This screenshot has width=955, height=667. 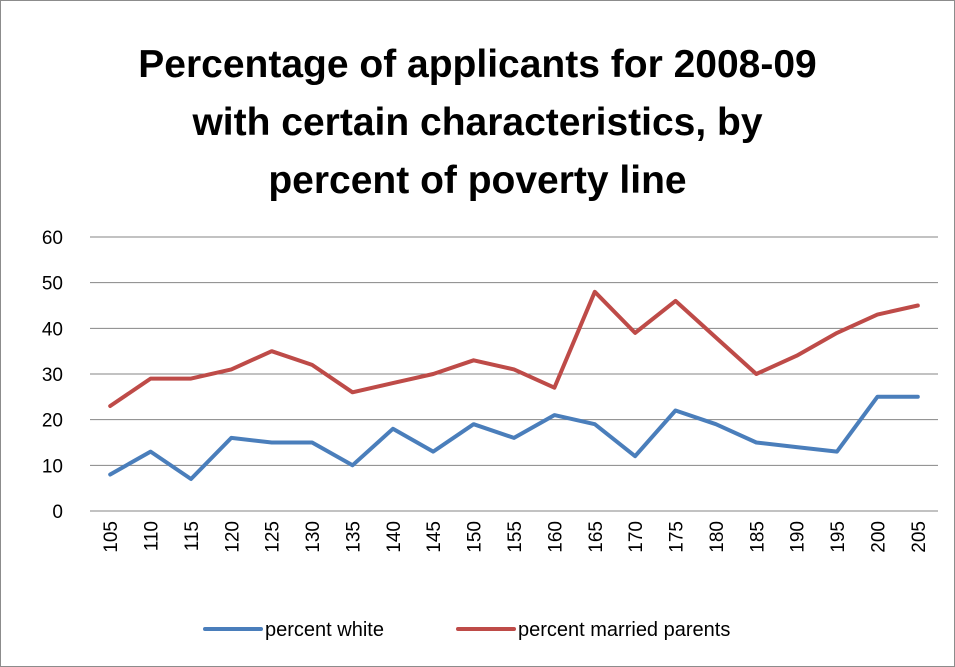 What do you see at coordinates (434, 537) in the screenshot?
I see `x-tick-label: 145` at bounding box center [434, 537].